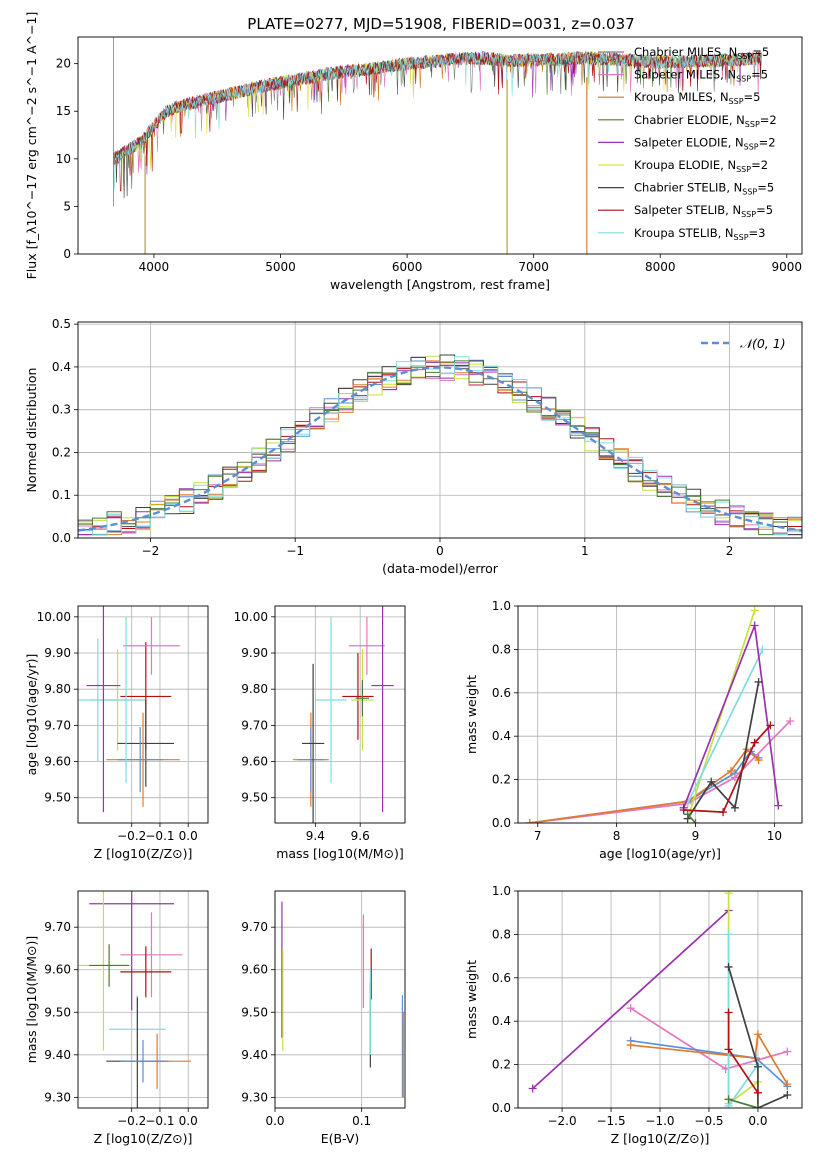 The width and height of the screenshot is (819, 1170). Describe the element at coordinates (61, 410) in the screenshot. I see `y-tick-label: 0.3` at that location.